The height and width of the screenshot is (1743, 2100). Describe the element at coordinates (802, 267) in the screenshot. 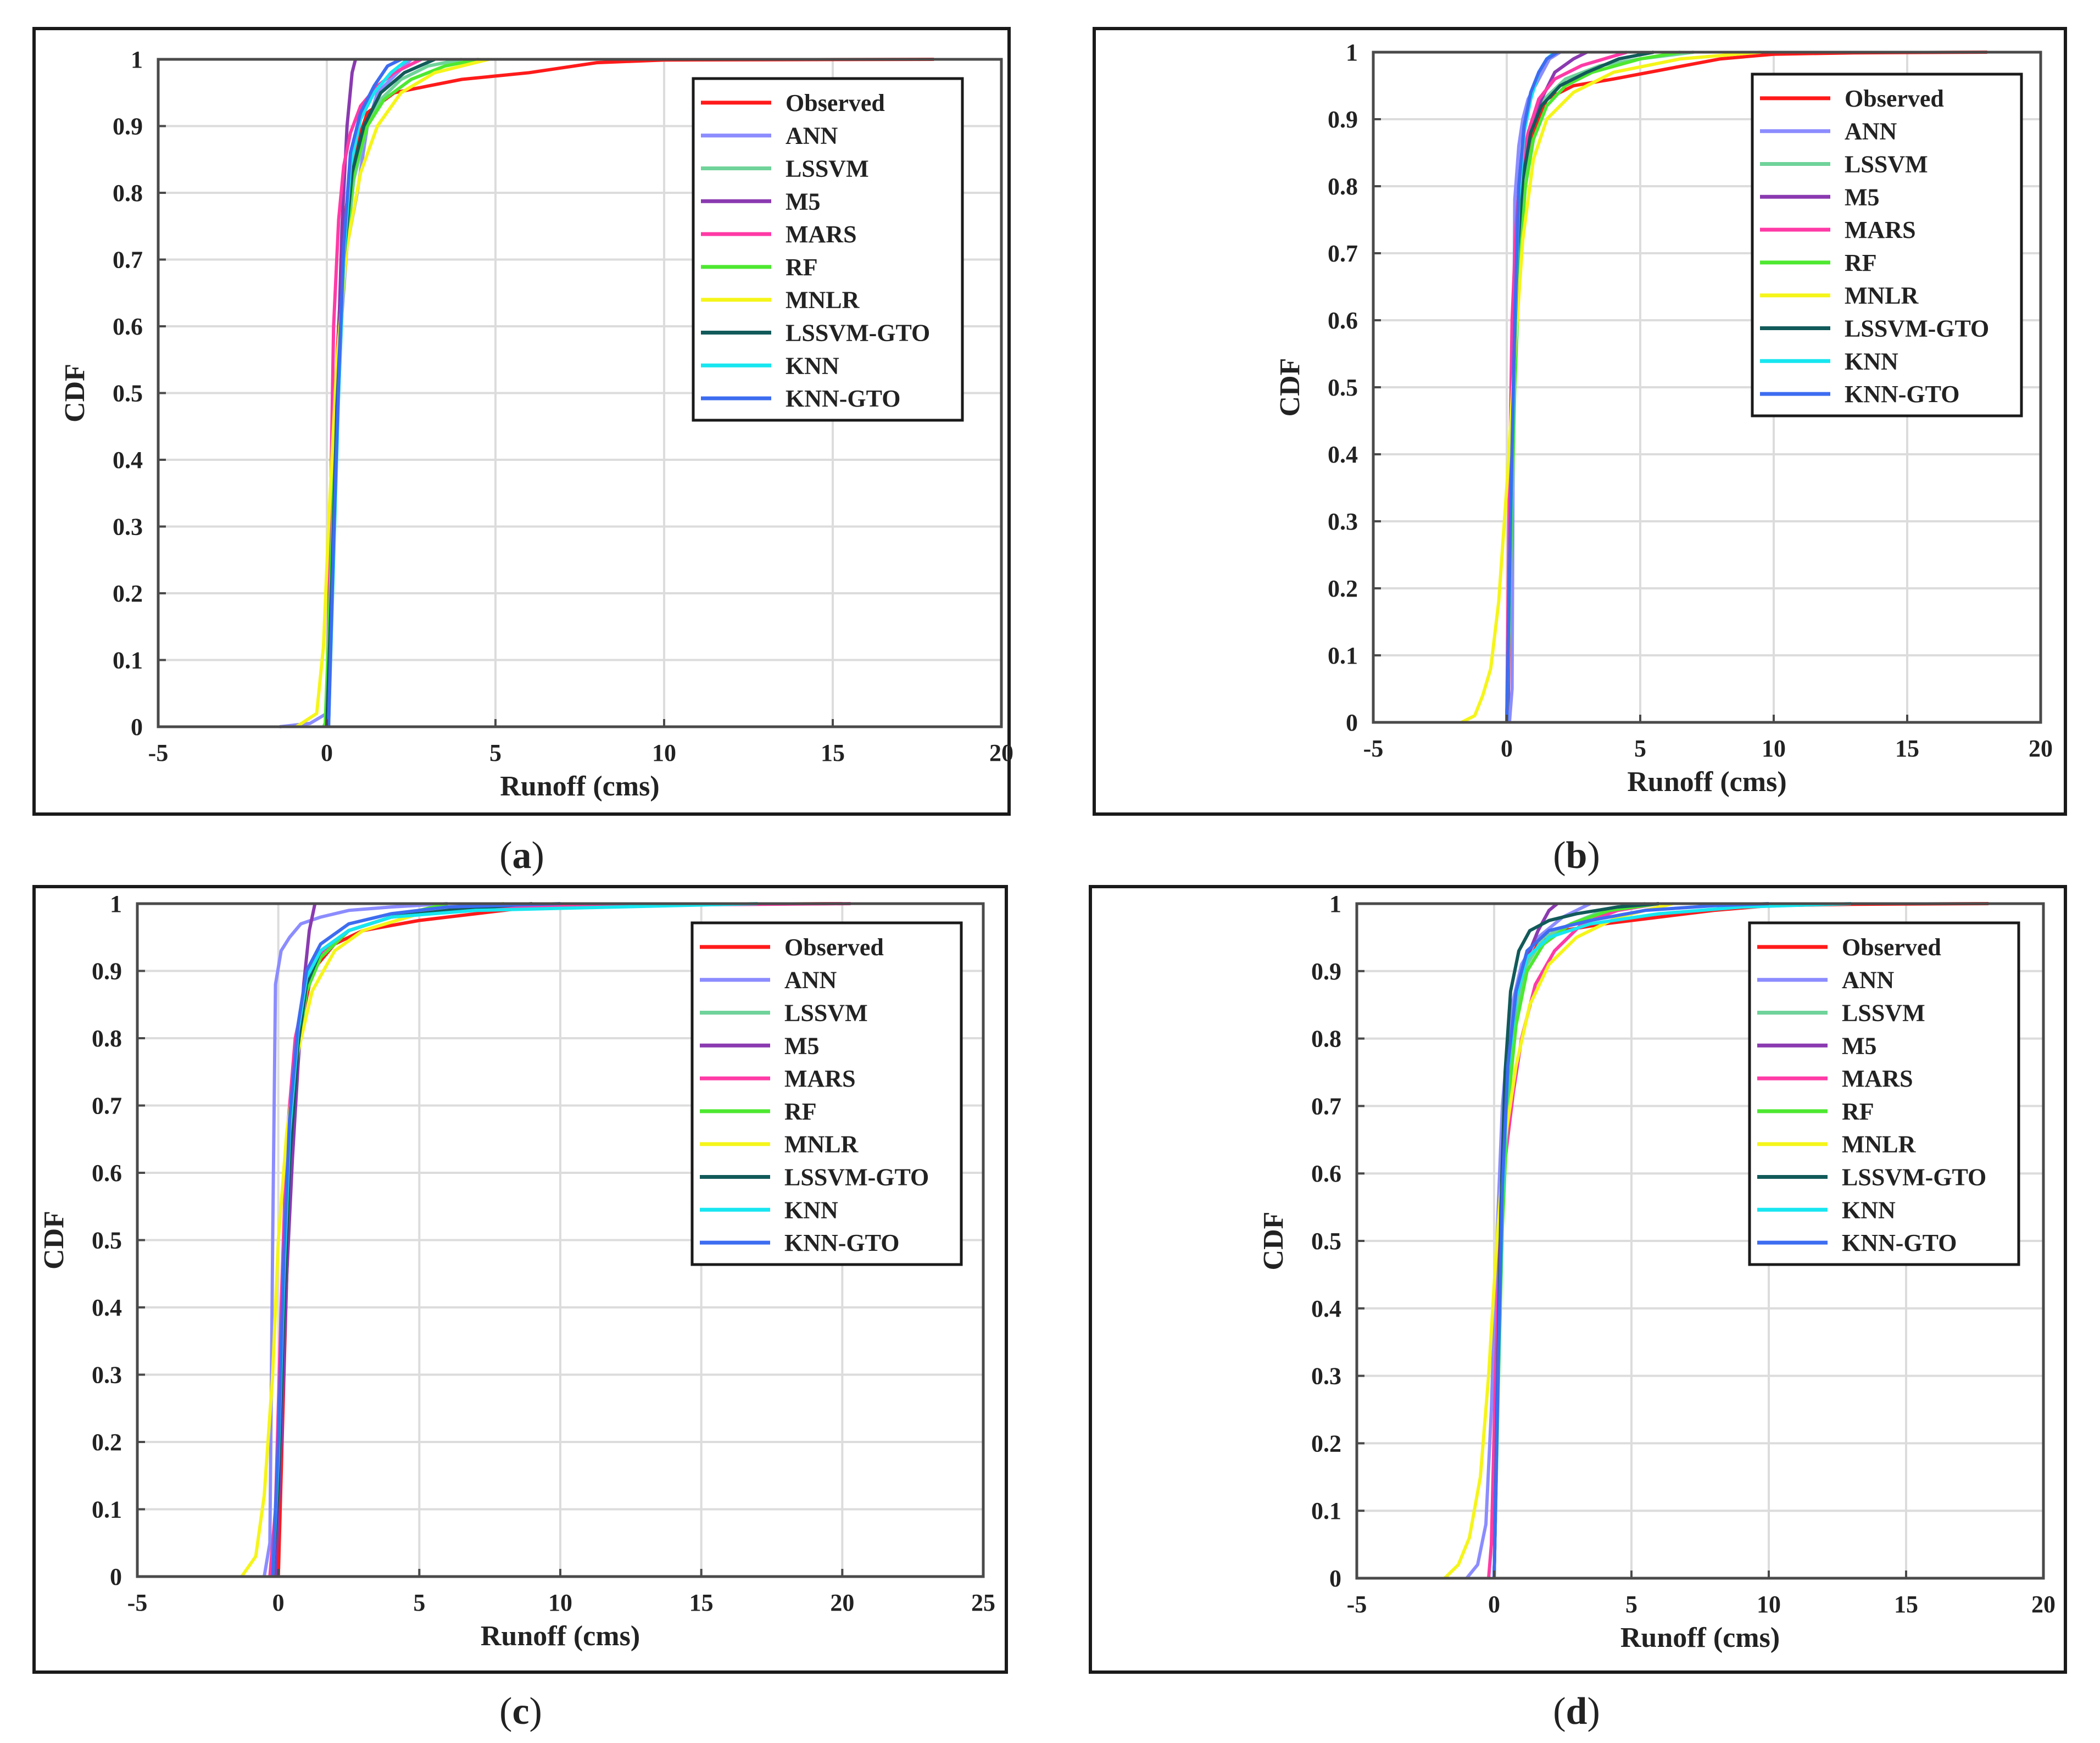

I see `panel-a-legend-label-rf: RF` at that location.